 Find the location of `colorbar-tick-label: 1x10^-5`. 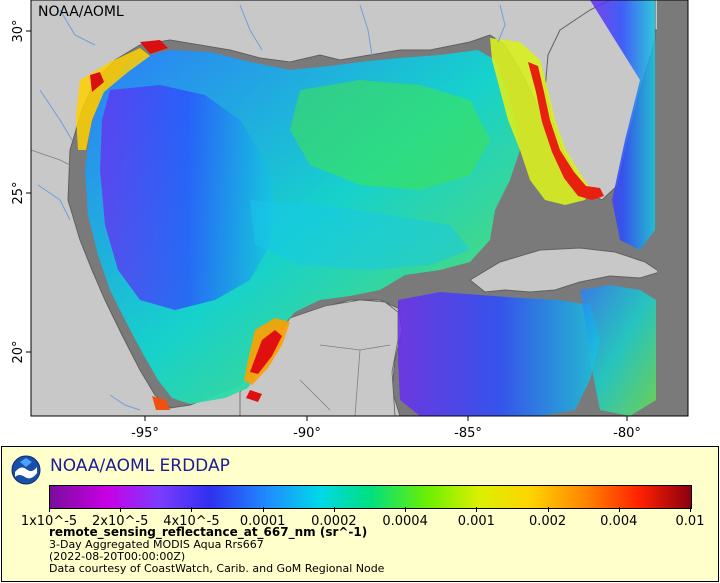

colorbar-tick-label: 1x10^-5 is located at coordinates (49, 521).